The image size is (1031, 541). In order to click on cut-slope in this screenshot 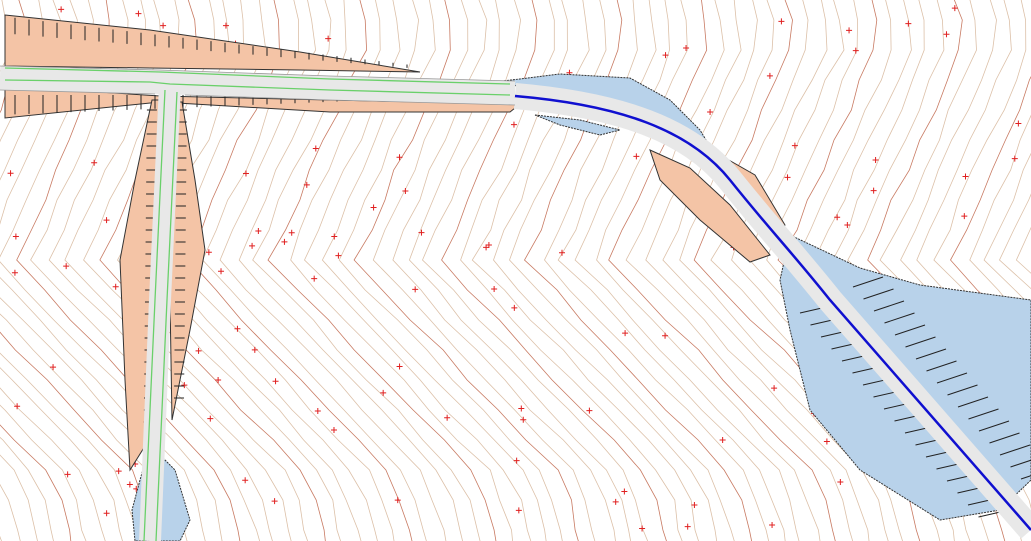, I will do `click(577, 125)`.